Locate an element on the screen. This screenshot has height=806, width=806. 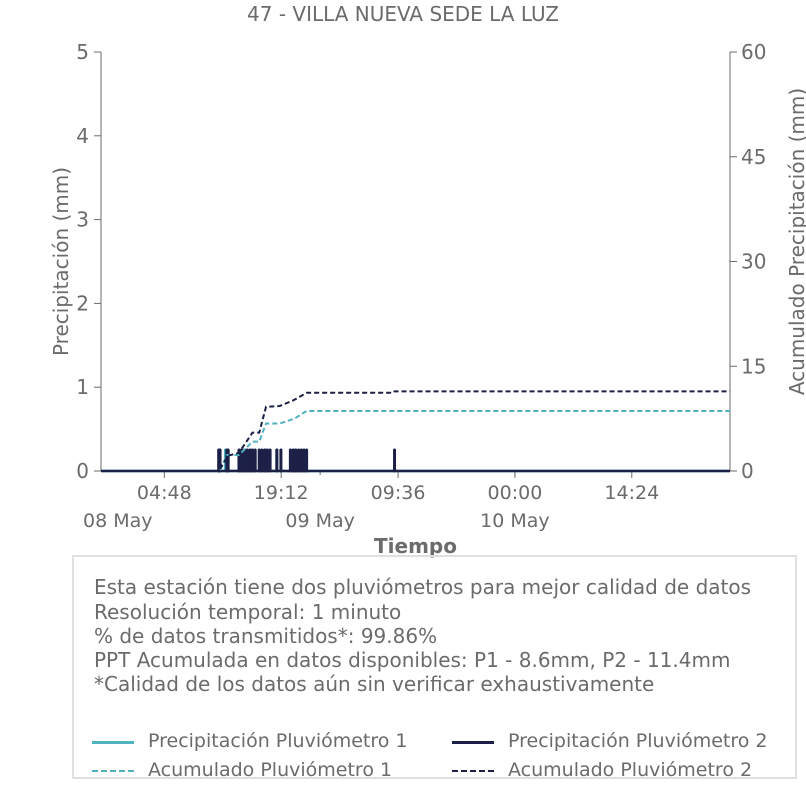
y-tick-label: 5 is located at coordinates (82, 52).